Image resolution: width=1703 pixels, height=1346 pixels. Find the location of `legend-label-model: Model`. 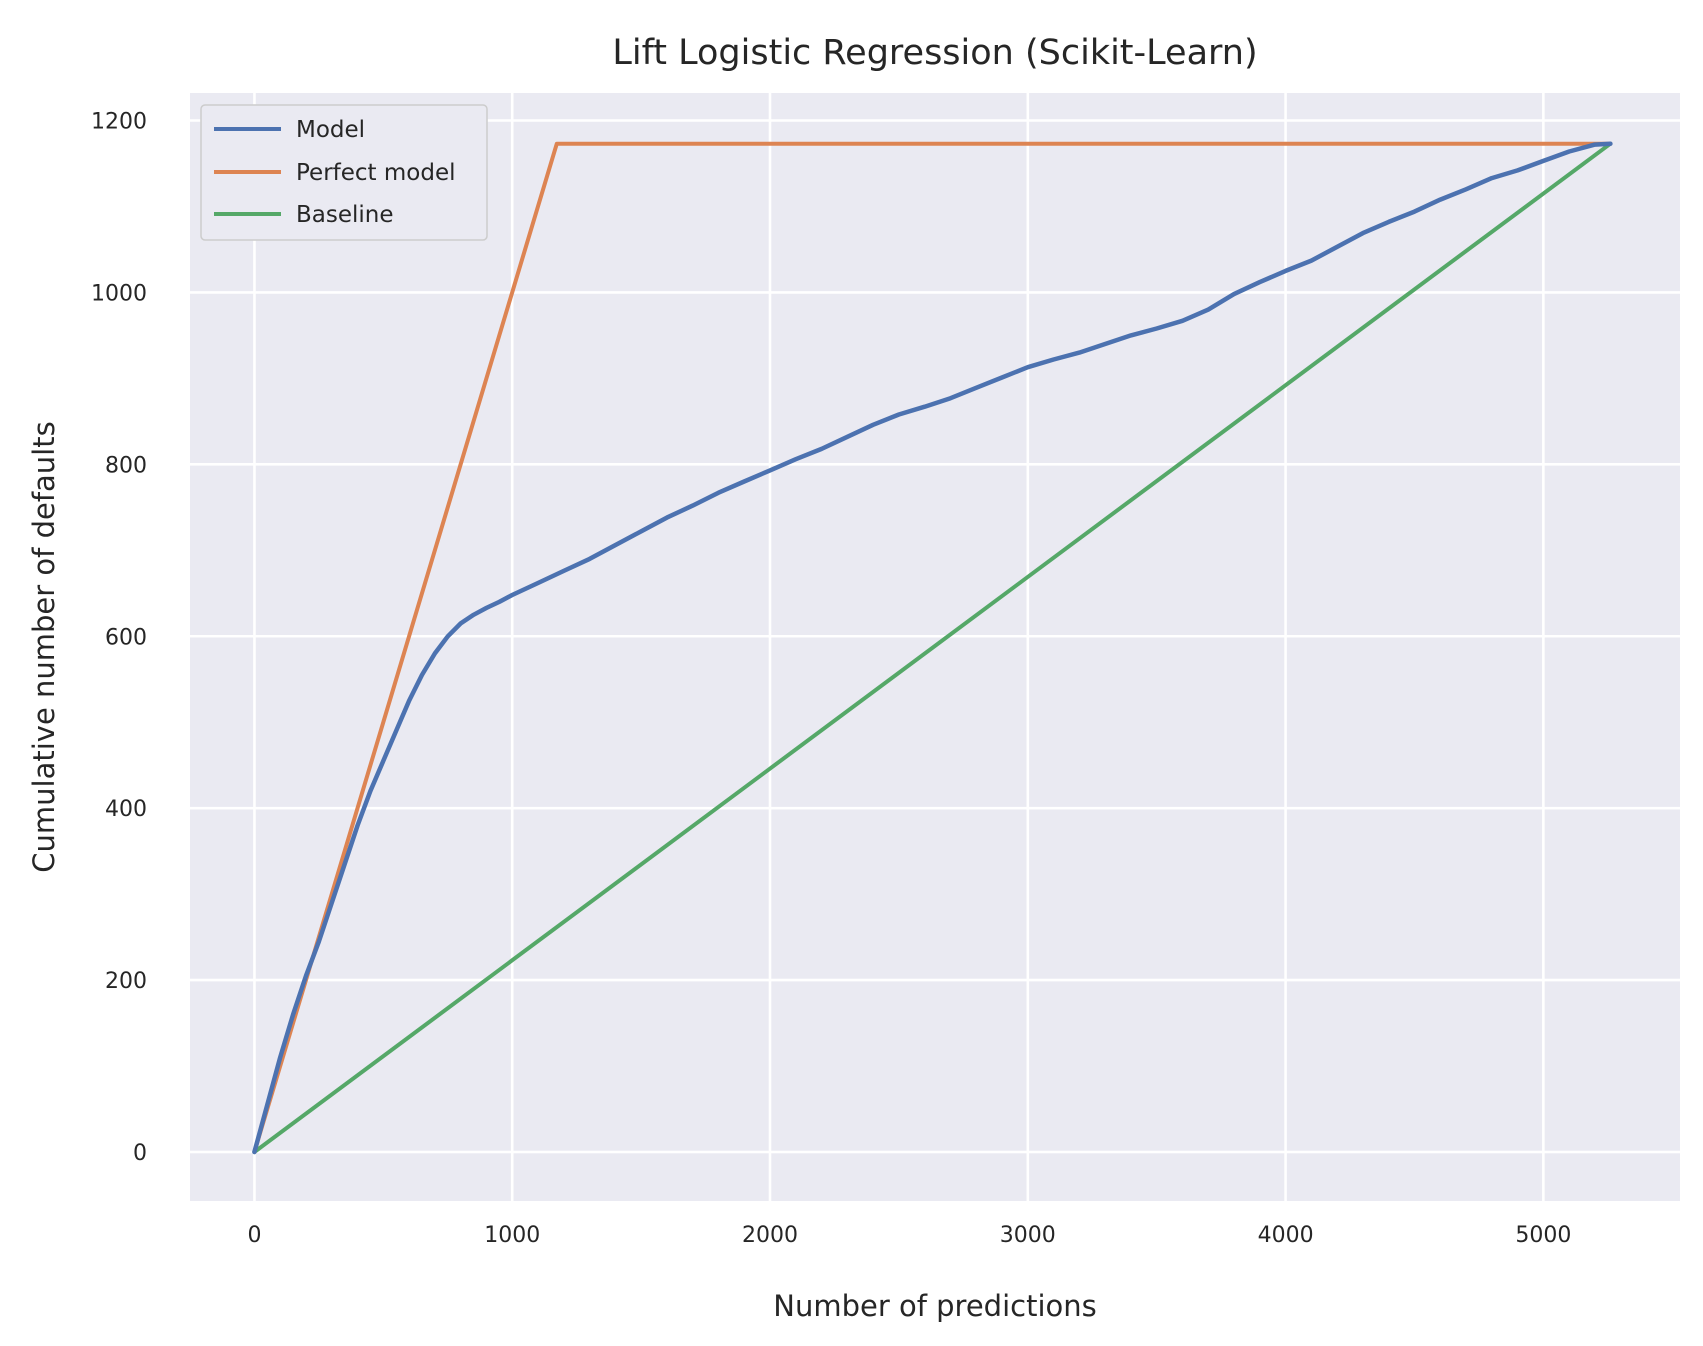

legend-label-model: Model is located at coordinates (330, 130).